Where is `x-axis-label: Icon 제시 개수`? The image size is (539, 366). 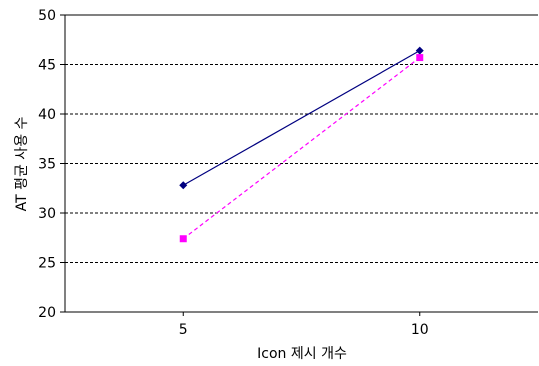 x-axis-label: Icon 제시 개수 is located at coordinates (302, 354).